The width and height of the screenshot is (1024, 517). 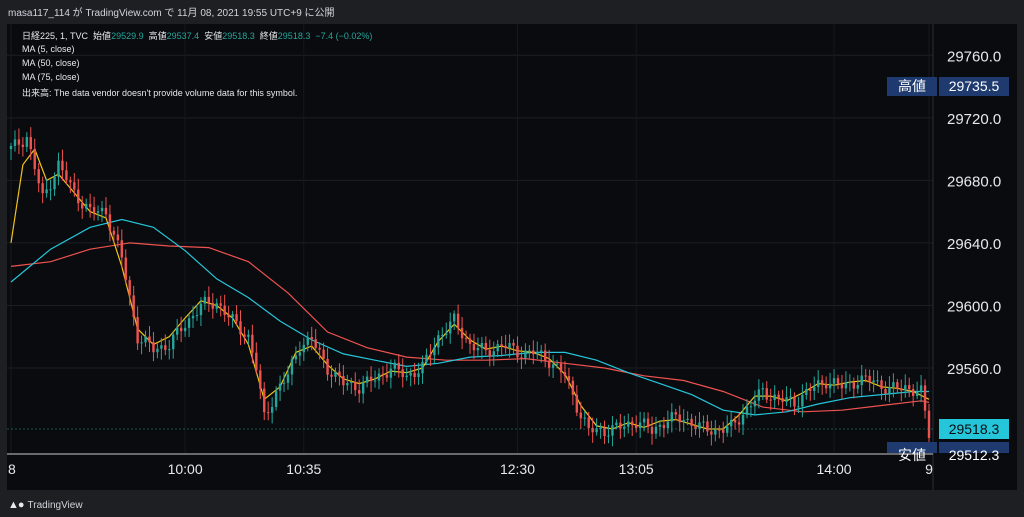 I want to click on ma5-legend: MA (5, close), so click(x=48, y=49).